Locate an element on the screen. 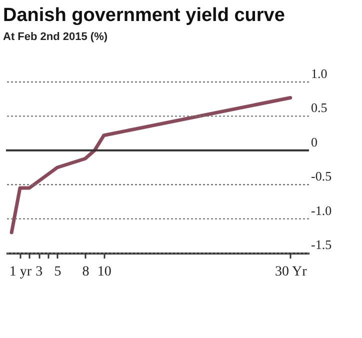 The width and height of the screenshot is (362, 338). x-tick-label: 10 is located at coordinates (104, 272).